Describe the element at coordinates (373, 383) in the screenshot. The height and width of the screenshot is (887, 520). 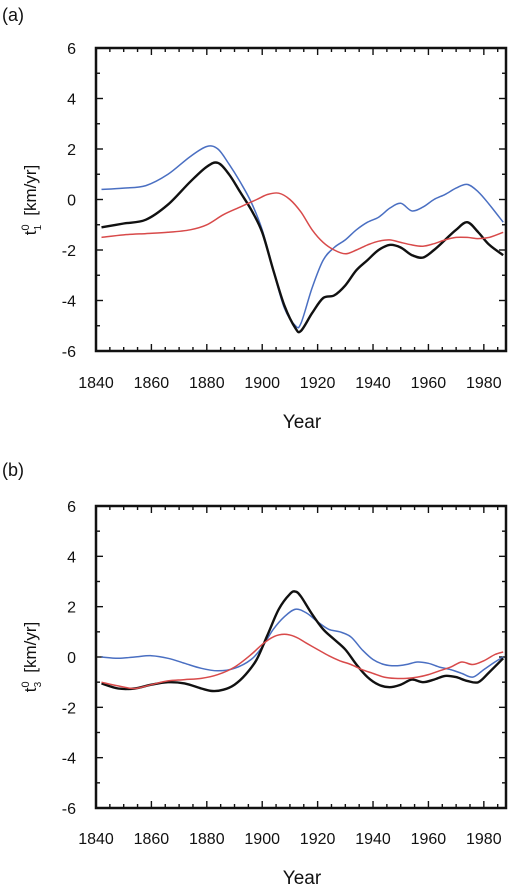
I see `panel-a-xtick-label: 1940` at that location.